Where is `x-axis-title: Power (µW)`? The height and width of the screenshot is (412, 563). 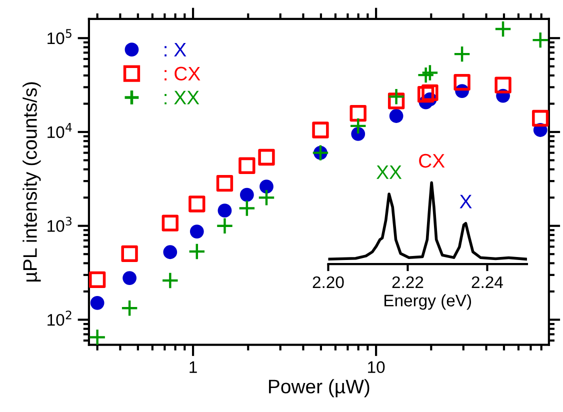 x-axis-title: Power (µW) is located at coordinates (319, 388).